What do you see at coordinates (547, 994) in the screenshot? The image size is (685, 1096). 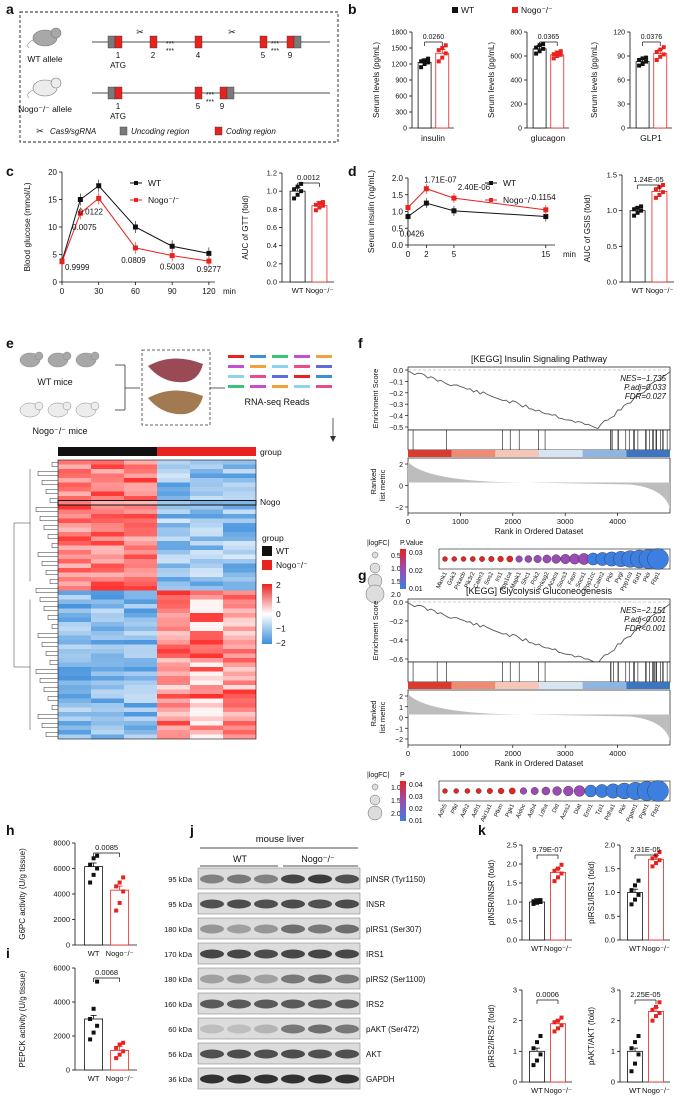 I see `p-value-label: 0.0006` at bounding box center [547, 994].